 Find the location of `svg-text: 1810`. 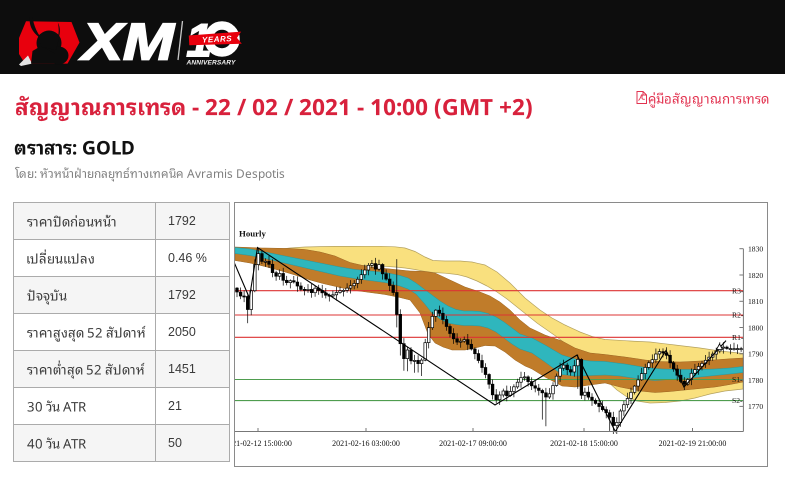

svg-text: 1810 is located at coordinates (755, 301).